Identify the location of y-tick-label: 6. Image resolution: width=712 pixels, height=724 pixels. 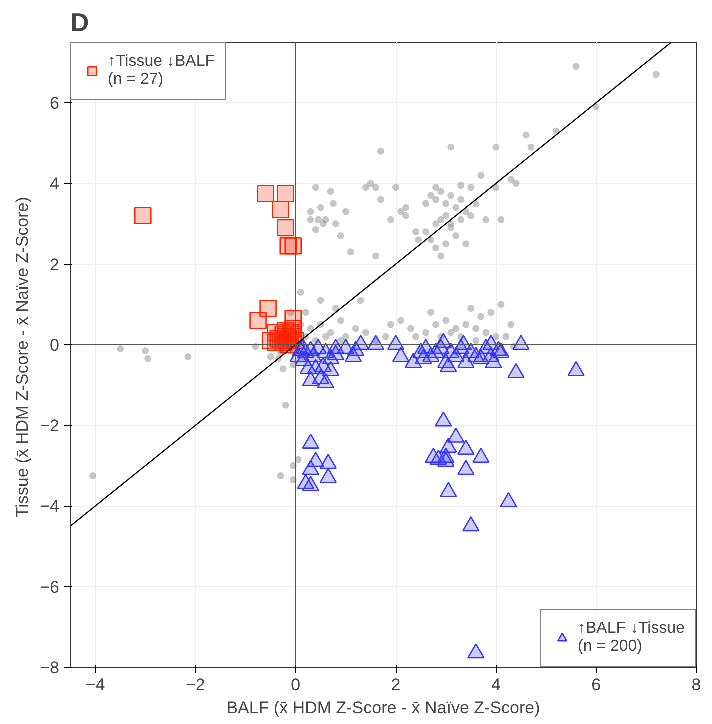
(55, 103).